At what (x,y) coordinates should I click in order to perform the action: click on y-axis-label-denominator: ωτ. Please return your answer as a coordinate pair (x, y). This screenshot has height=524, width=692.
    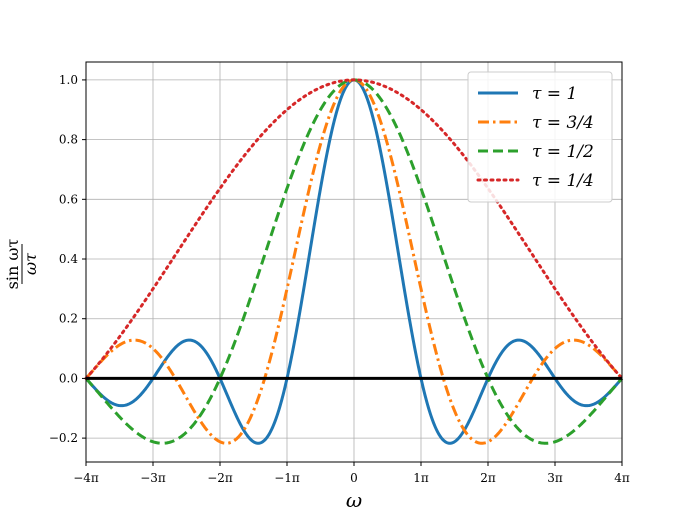
    Looking at the image, I should click on (30, 263).